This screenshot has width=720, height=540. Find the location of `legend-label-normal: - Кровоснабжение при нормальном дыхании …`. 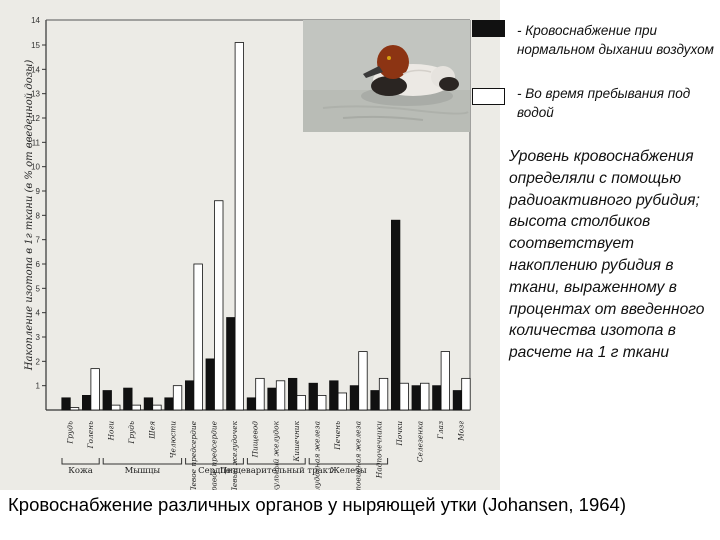

legend-label-normal: - Кровоснабжение при нормальном дыхании … is located at coordinates (615, 40).